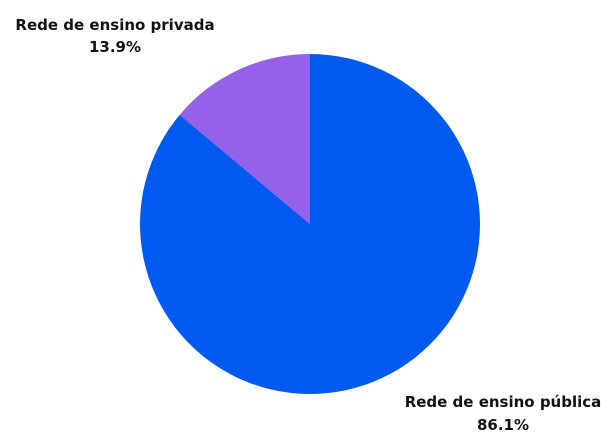 Image resolution: width=611 pixels, height=435 pixels. Describe the element at coordinates (115, 47) in the screenshot. I see `slice-value-privada: 13.9%` at that location.